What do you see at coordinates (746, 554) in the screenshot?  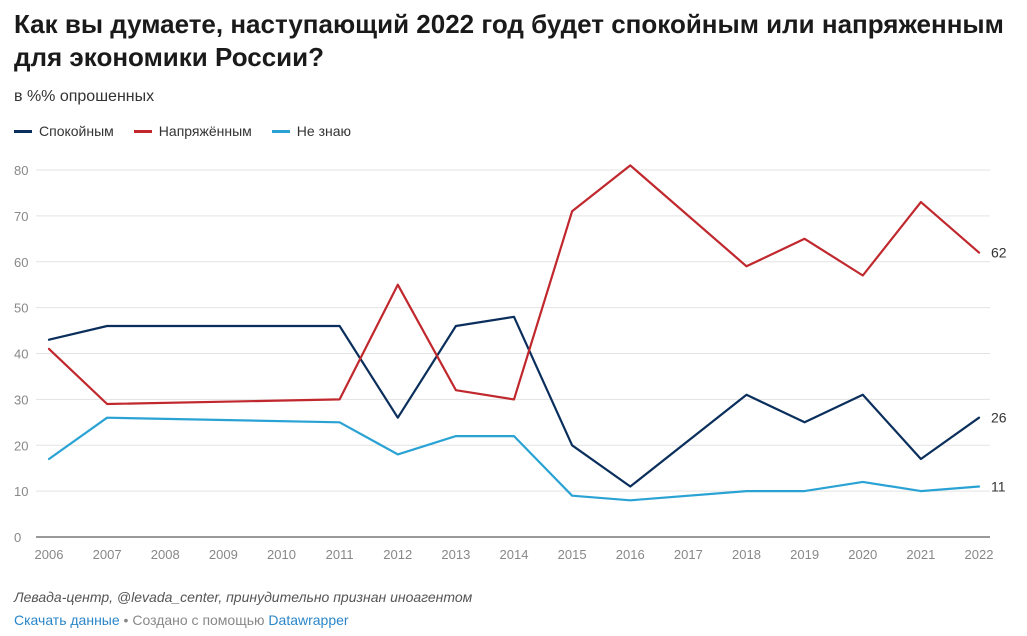 I see `x-tick-label: 2018` at bounding box center [746, 554].